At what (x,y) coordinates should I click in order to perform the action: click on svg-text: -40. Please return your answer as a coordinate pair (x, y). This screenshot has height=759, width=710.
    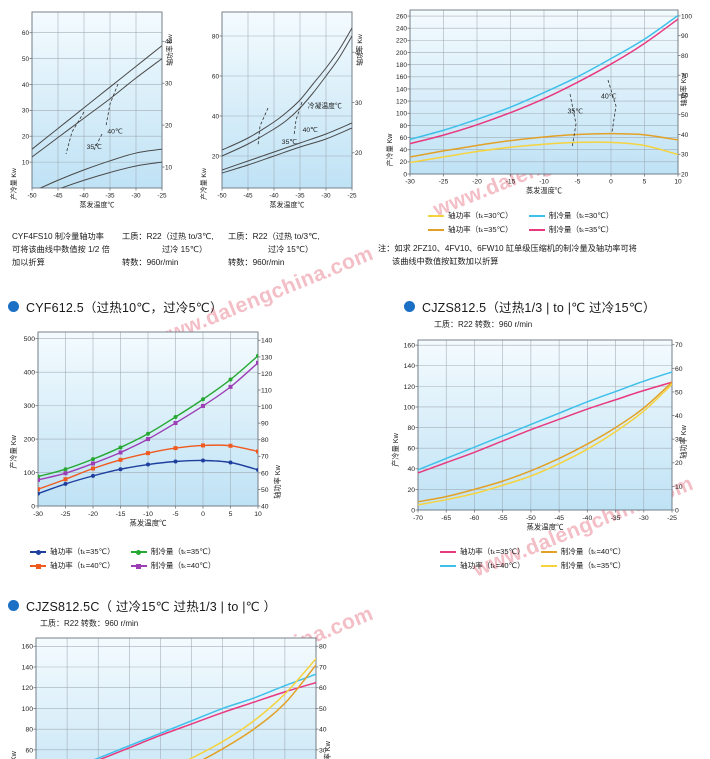
    Looking at the image, I should click on (274, 195).